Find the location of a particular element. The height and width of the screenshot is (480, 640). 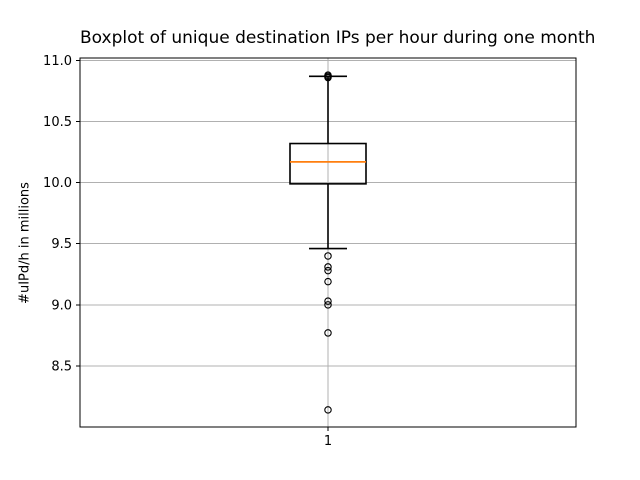

y-tick-label: 8.5 is located at coordinates (61, 366).